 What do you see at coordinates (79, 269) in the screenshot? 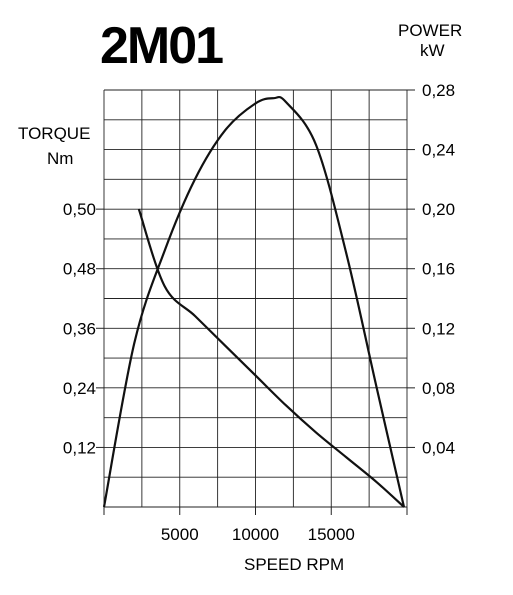
I see `left-tick-label: 0,48` at bounding box center [79, 269].